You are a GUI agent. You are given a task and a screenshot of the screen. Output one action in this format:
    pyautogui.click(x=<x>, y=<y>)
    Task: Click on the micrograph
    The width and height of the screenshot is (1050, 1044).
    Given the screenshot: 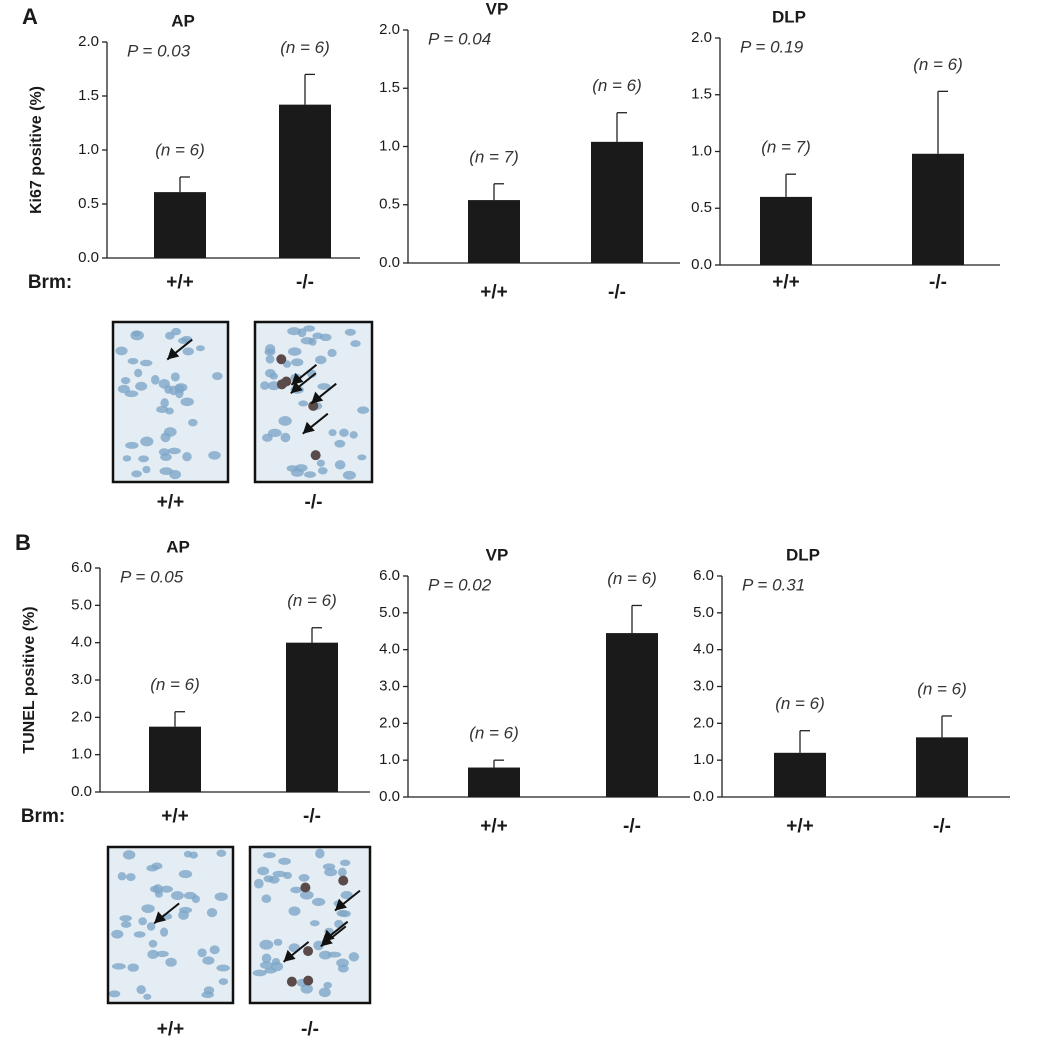 What is the action you would take?
    pyautogui.click(x=170, y=925)
    